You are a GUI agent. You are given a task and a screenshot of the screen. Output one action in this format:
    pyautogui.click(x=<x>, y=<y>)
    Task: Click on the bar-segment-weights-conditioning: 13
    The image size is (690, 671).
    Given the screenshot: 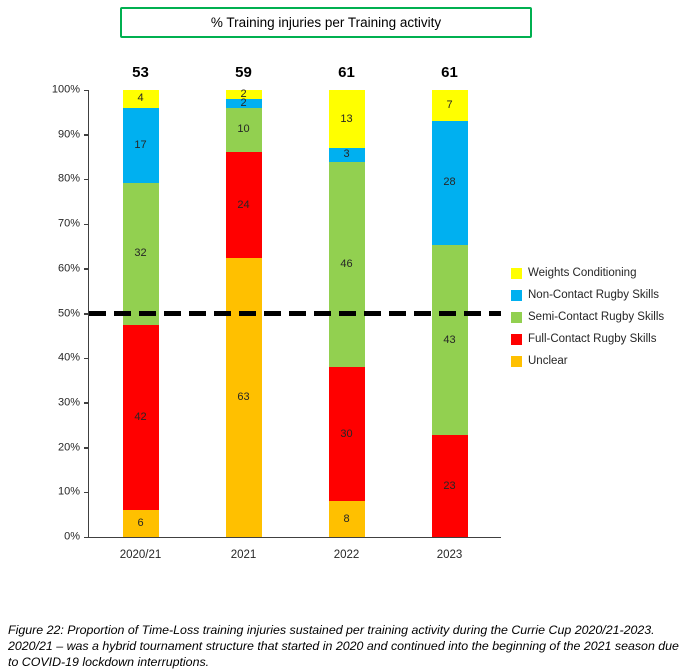 What is the action you would take?
    pyautogui.click(x=346, y=119)
    